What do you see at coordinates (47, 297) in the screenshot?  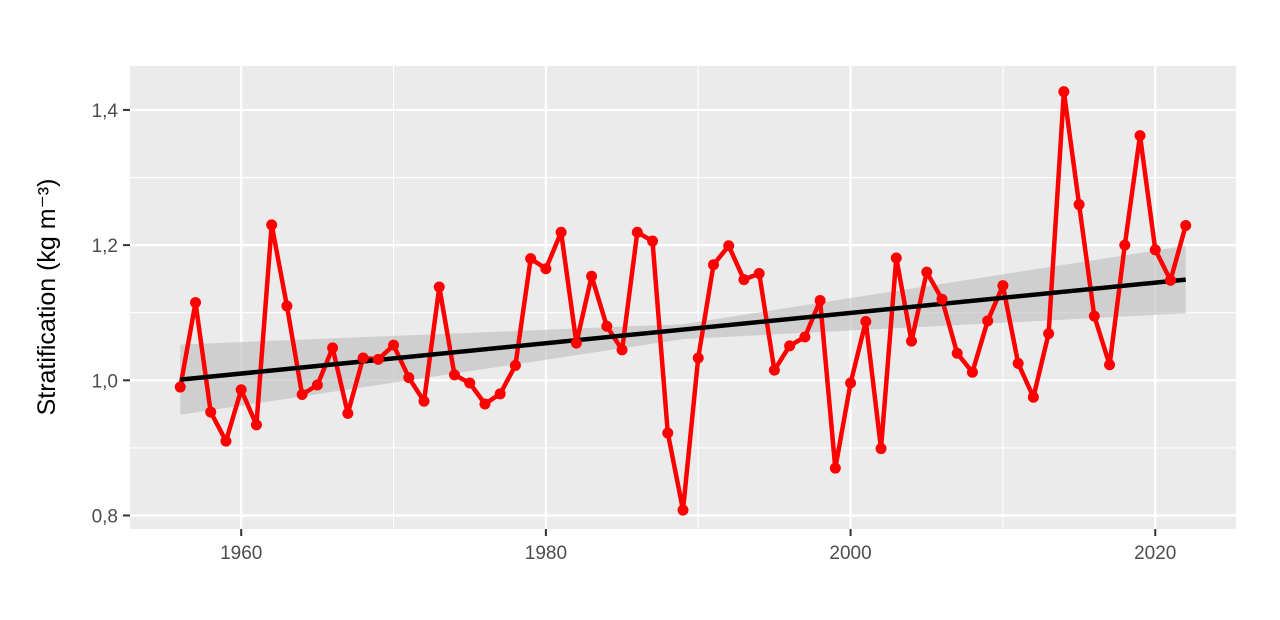 I see `y-axis-title: Stratification (kg m⁻³)` at bounding box center [47, 297].